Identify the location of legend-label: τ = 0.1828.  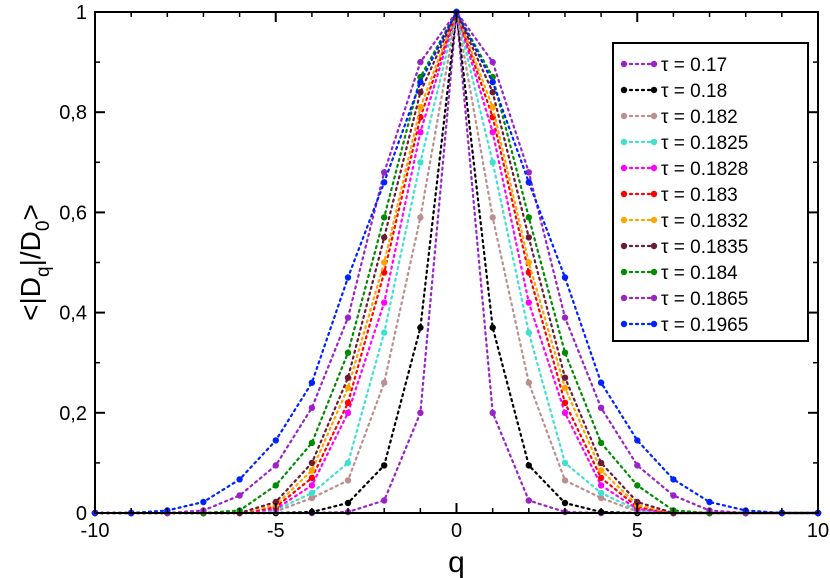
(704, 169).